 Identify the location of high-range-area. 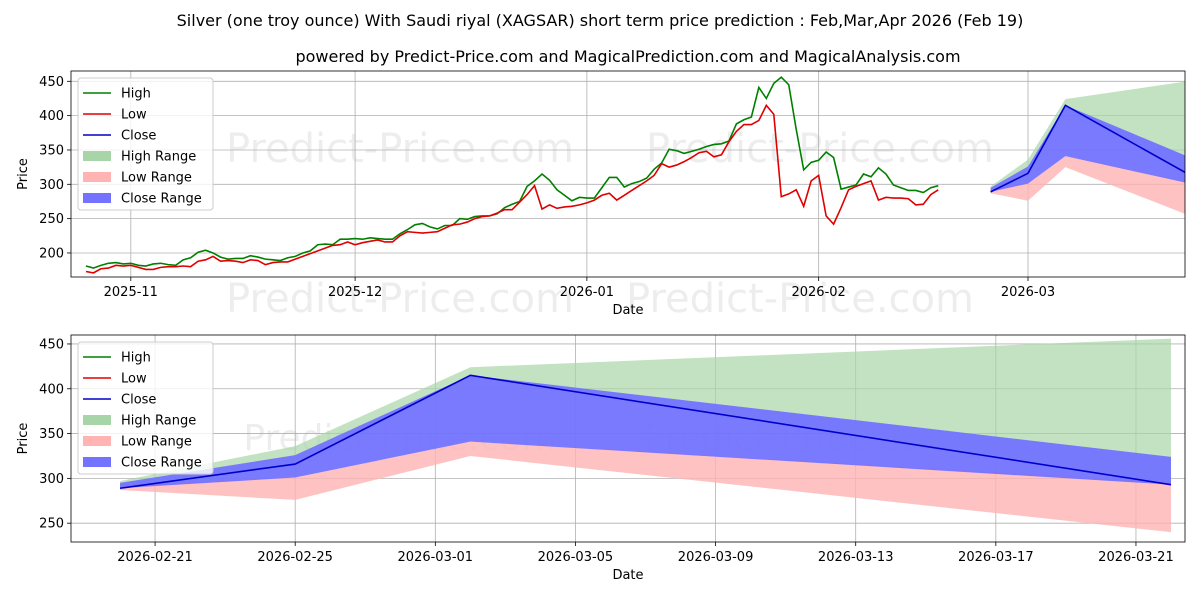
(1087, 136).